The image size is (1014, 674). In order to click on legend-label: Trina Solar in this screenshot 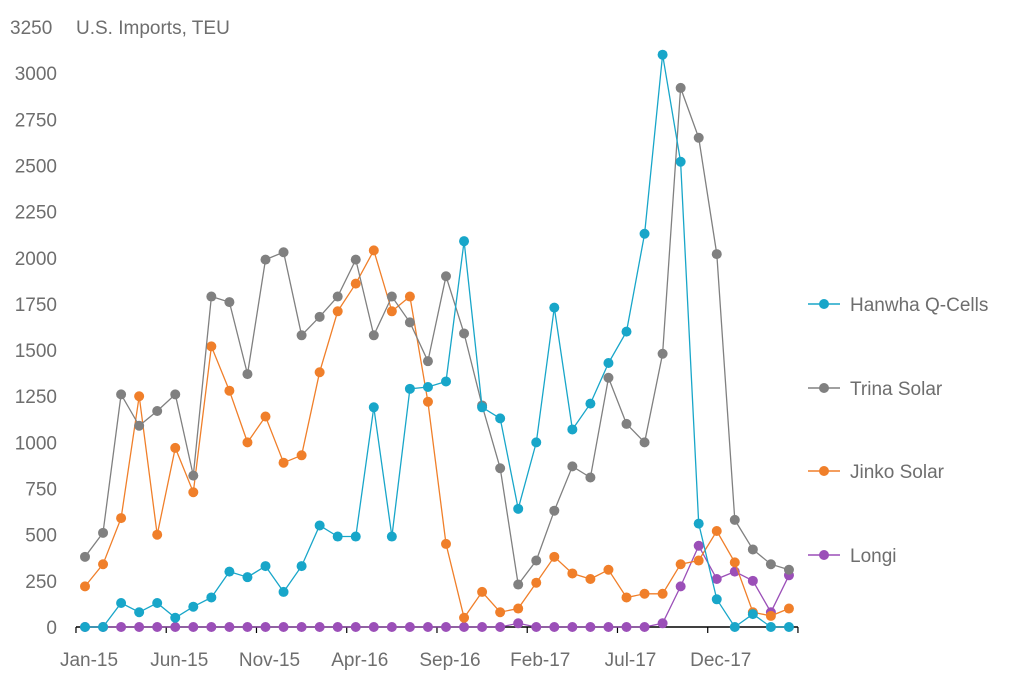, I will do `click(896, 389)`.